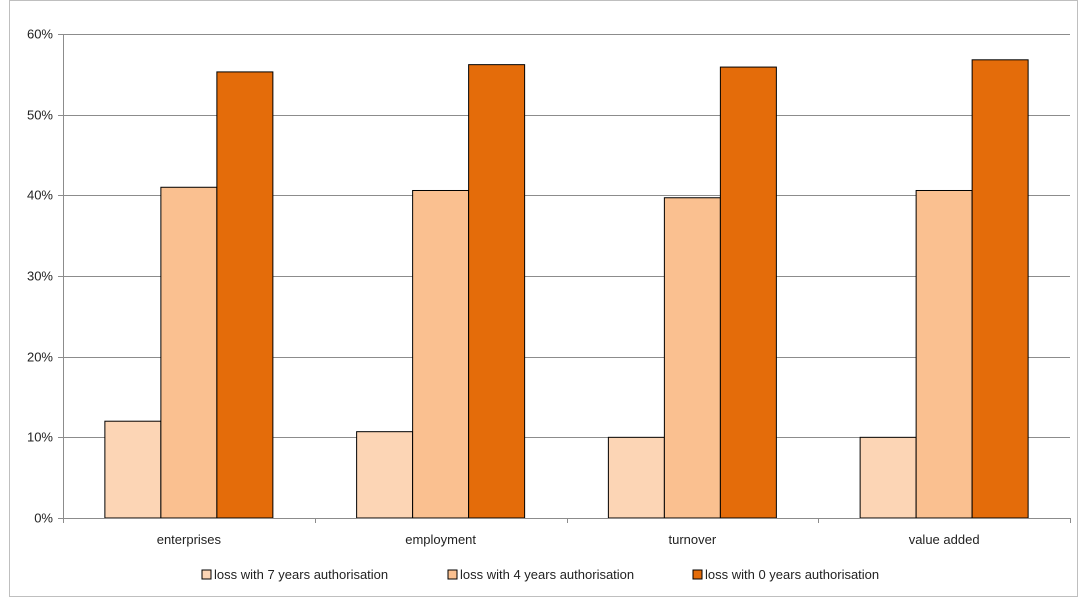 The image size is (1078, 597). What do you see at coordinates (301, 574) in the screenshot?
I see `legend-label: loss with 7 years authorisation` at bounding box center [301, 574].